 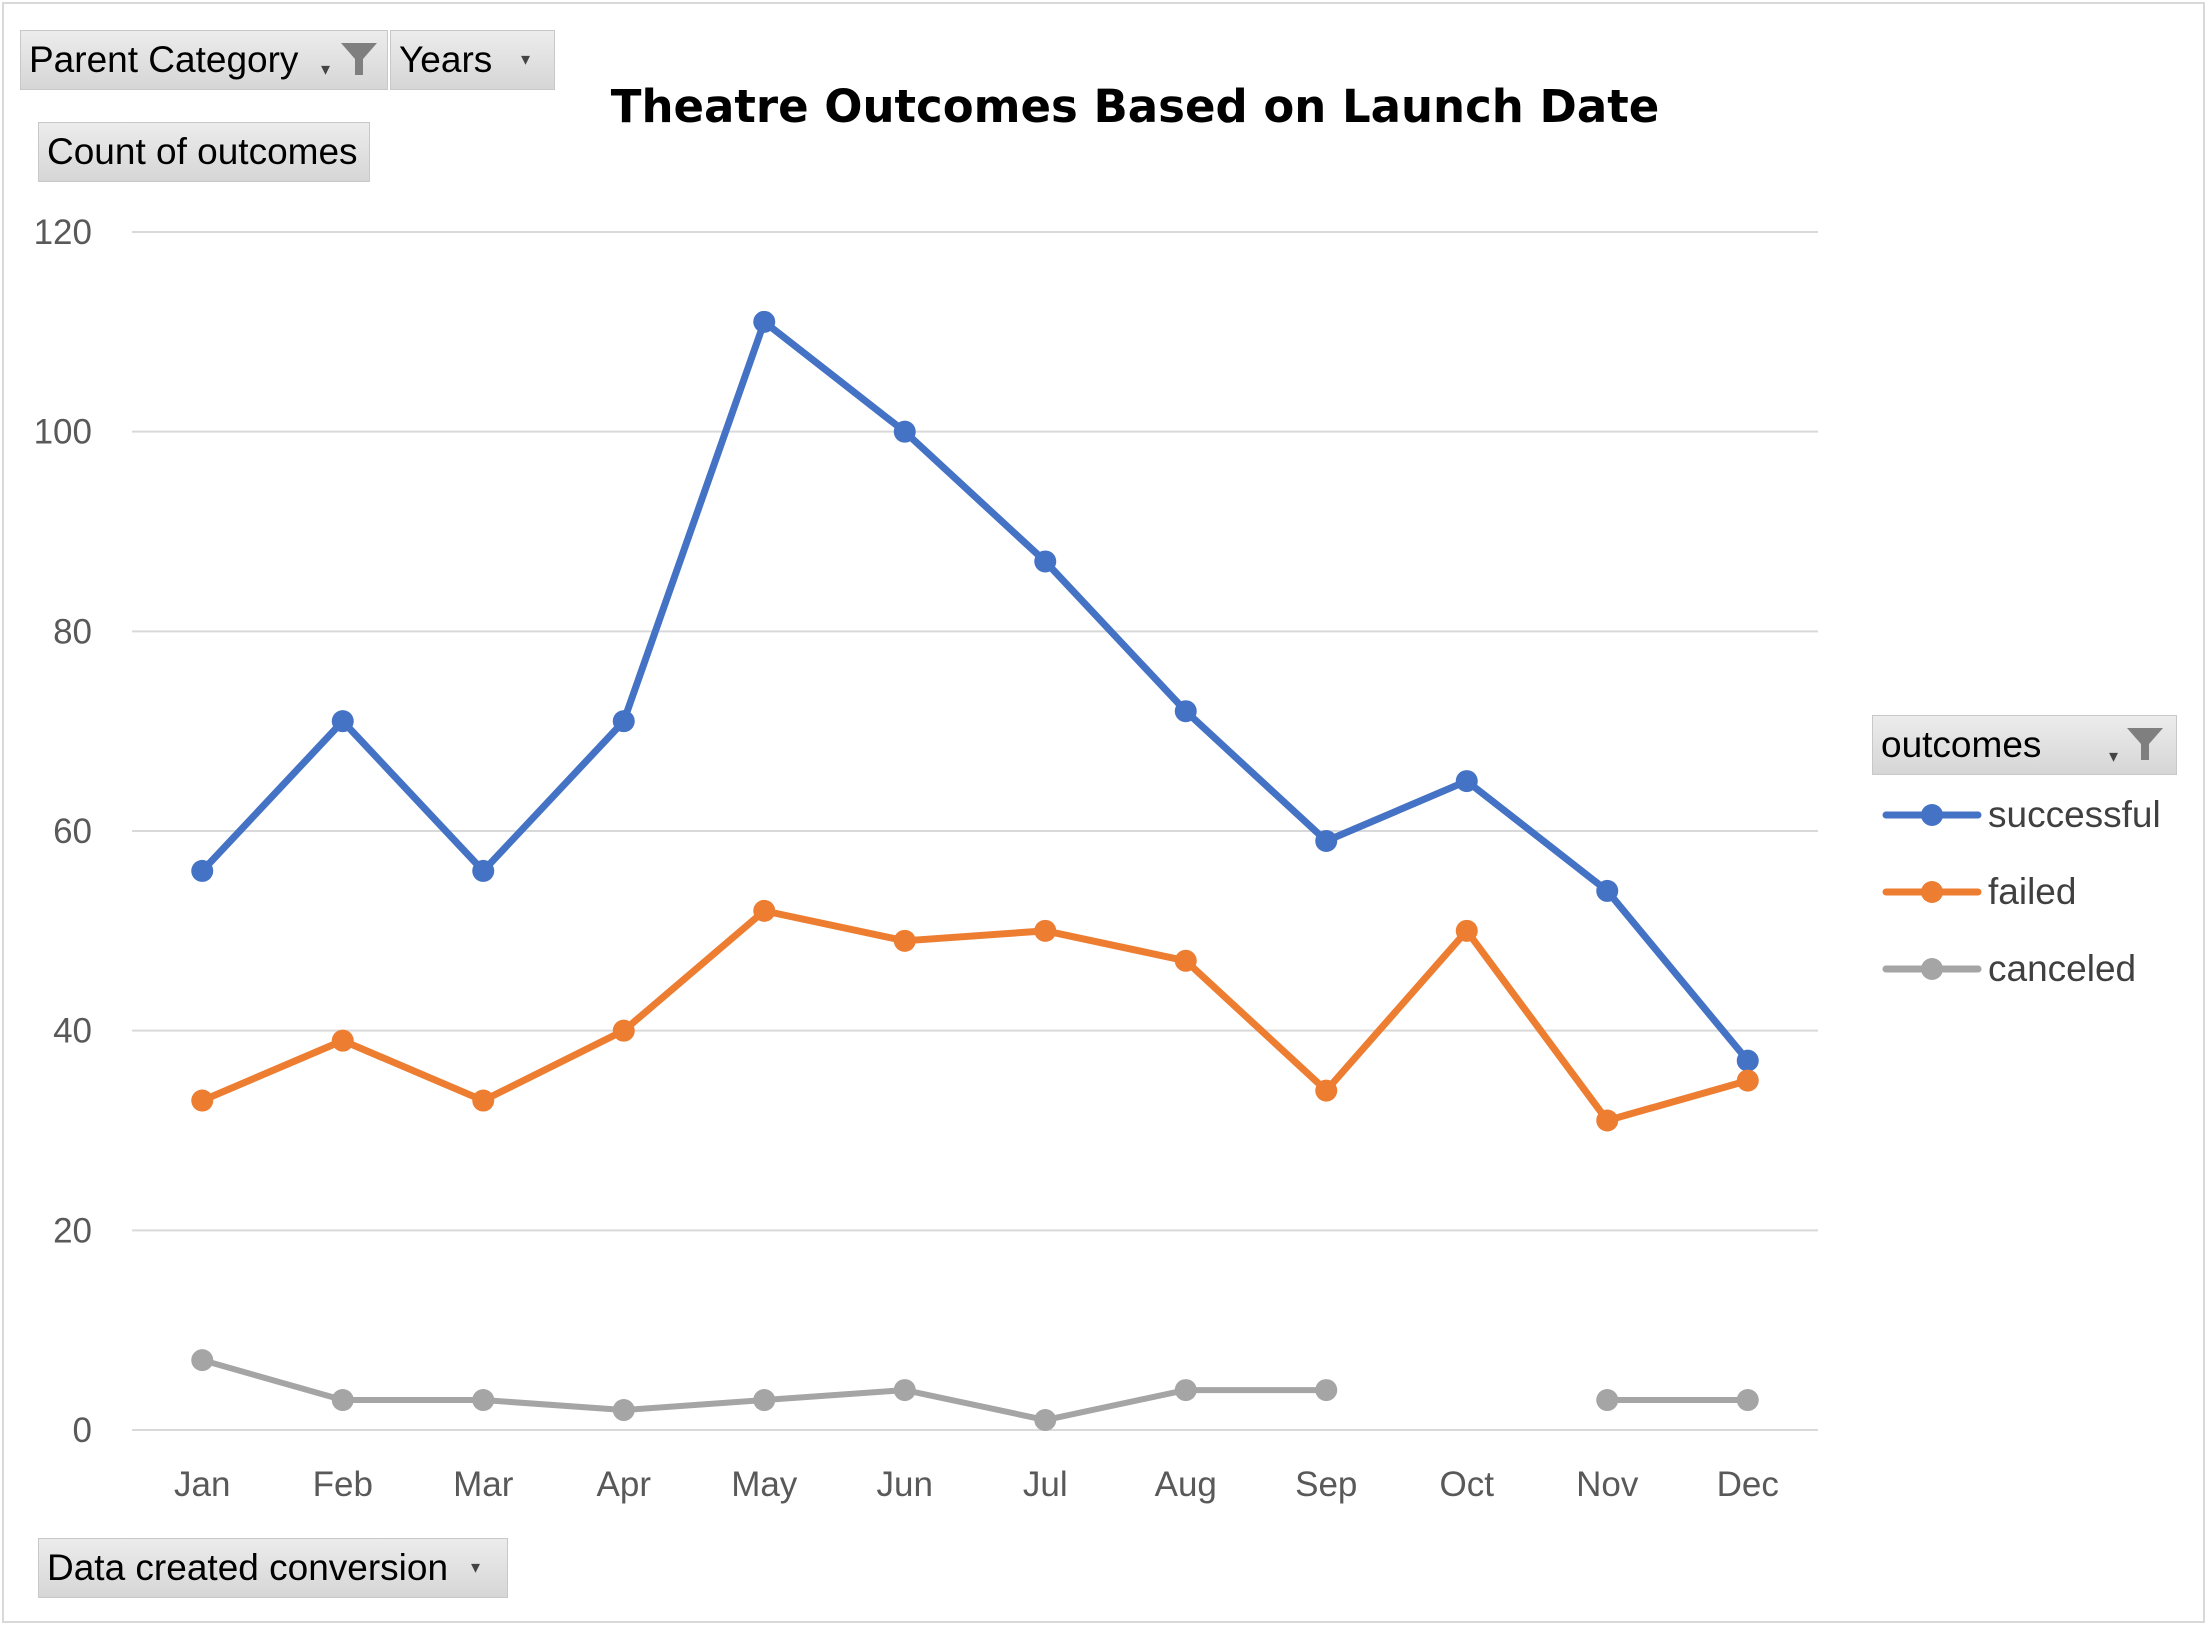 I want to click on x-tick-label: Nov, so click(x=1607, y=1484).